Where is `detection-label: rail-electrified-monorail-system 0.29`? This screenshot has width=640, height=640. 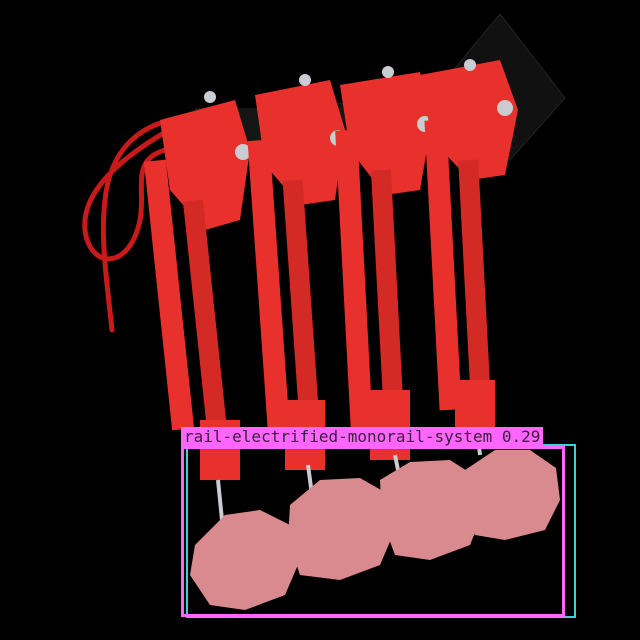
detection-label: rail-electrified-monorail-system 0.29 is located at coordinates (362, 437).